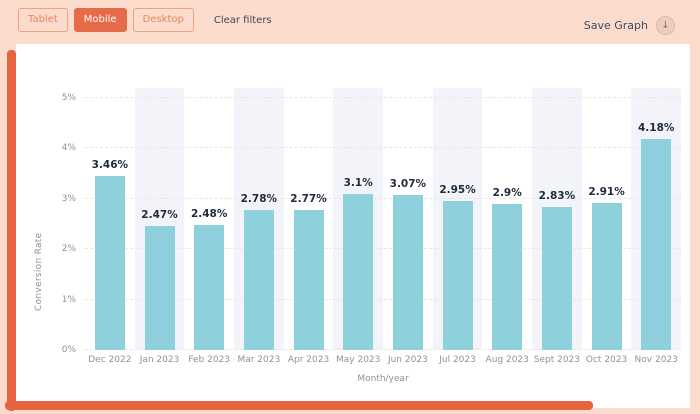  Describe the element at coordinates (163, 20) in the screenshot. I see `desktop-filter-button: Desktop` at that location.